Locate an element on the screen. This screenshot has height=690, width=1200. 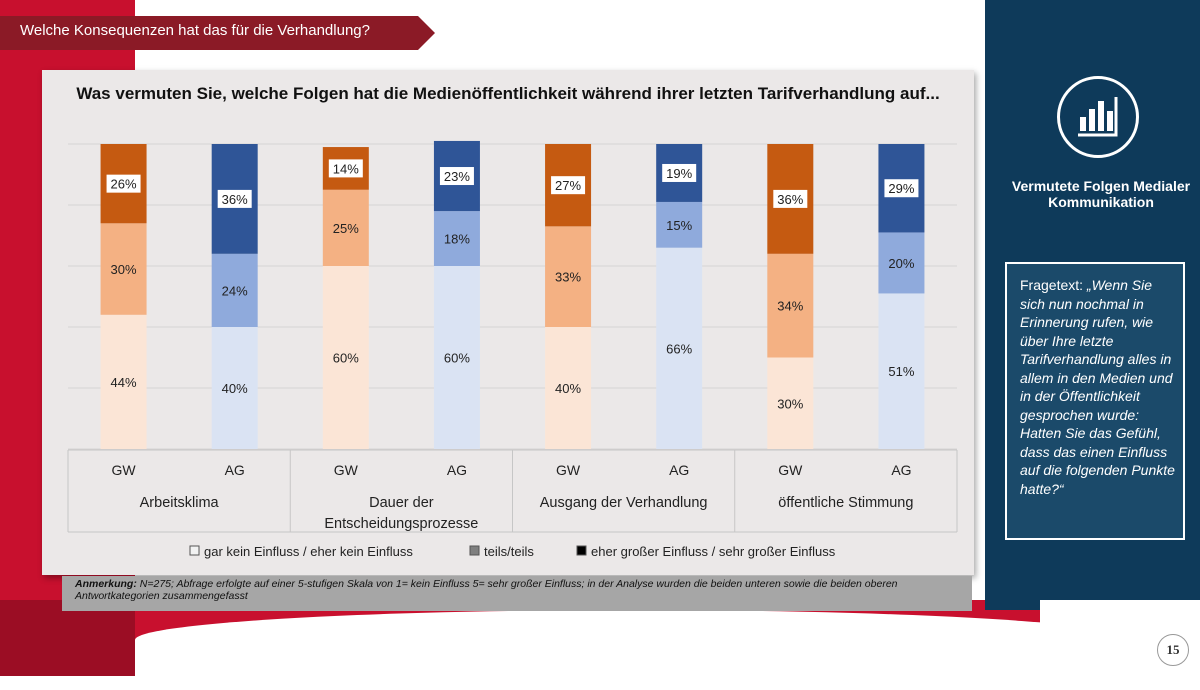
data-label: 27% is located at coordinates (568, 185).